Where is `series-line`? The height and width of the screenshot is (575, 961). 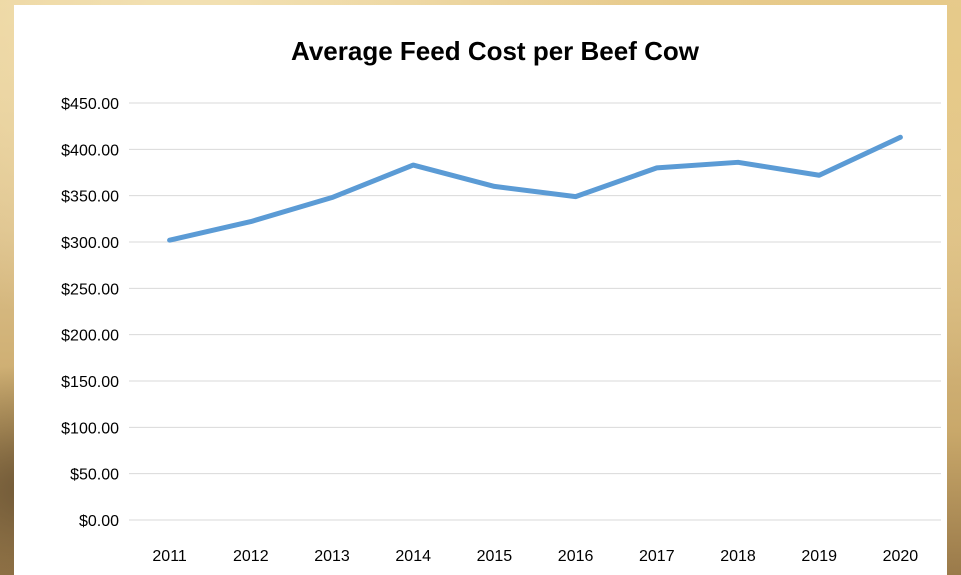
series-line is located at coordinates (535, 188).